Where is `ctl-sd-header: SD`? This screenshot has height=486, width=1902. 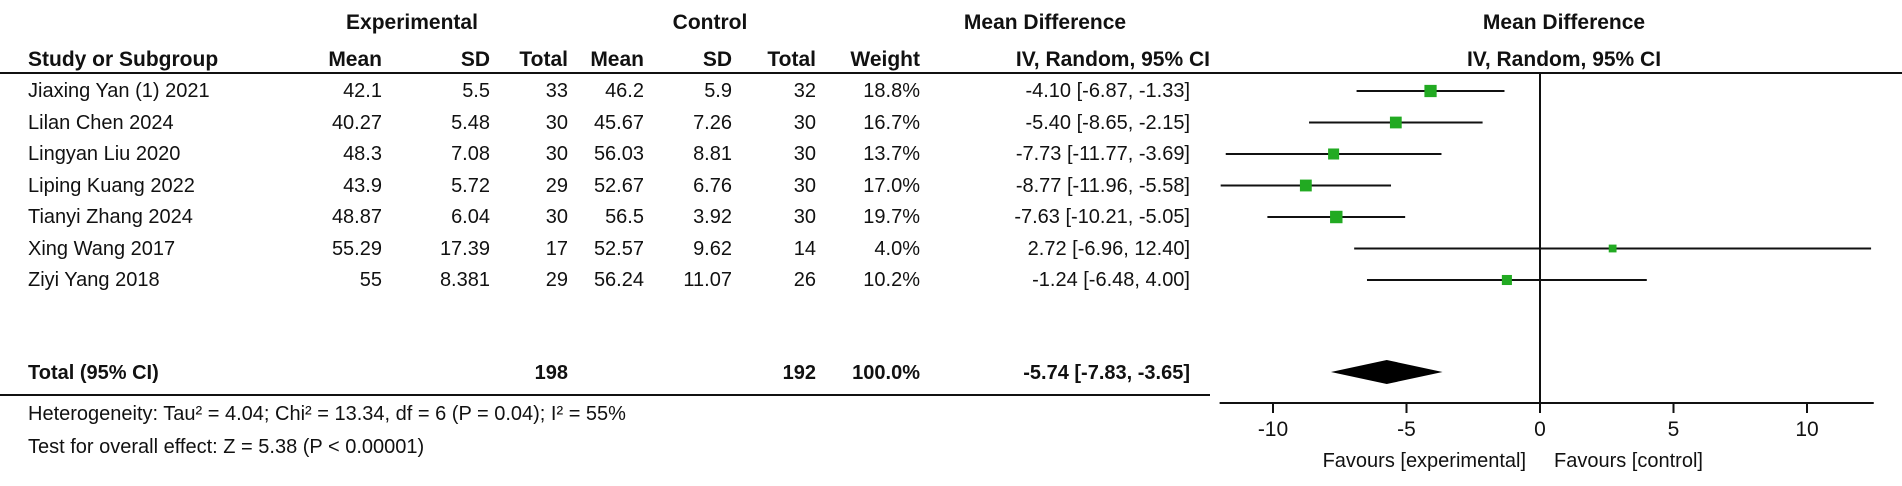 ctl-sd-header: SD is located at coordinates (717, 59).